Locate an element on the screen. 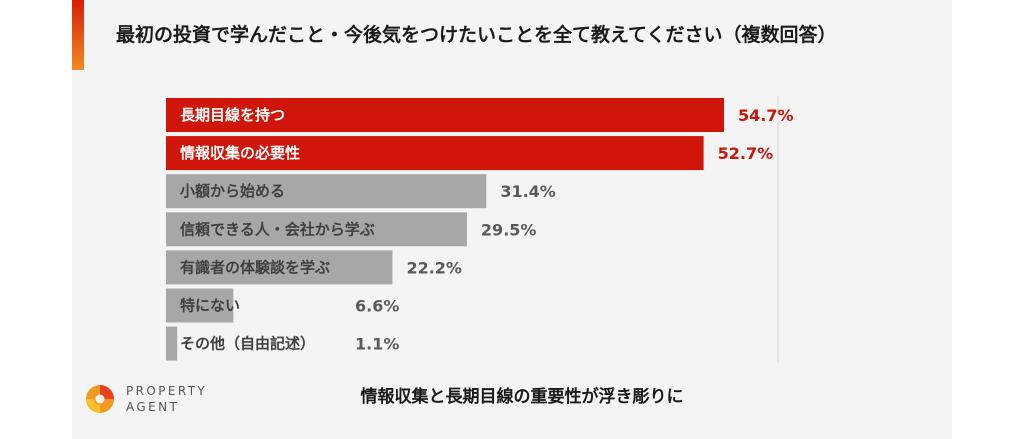 The width and height of the screenshot is (1024, 439). bar-value-label-1: 52.7% is located at coordinates (746, 153).